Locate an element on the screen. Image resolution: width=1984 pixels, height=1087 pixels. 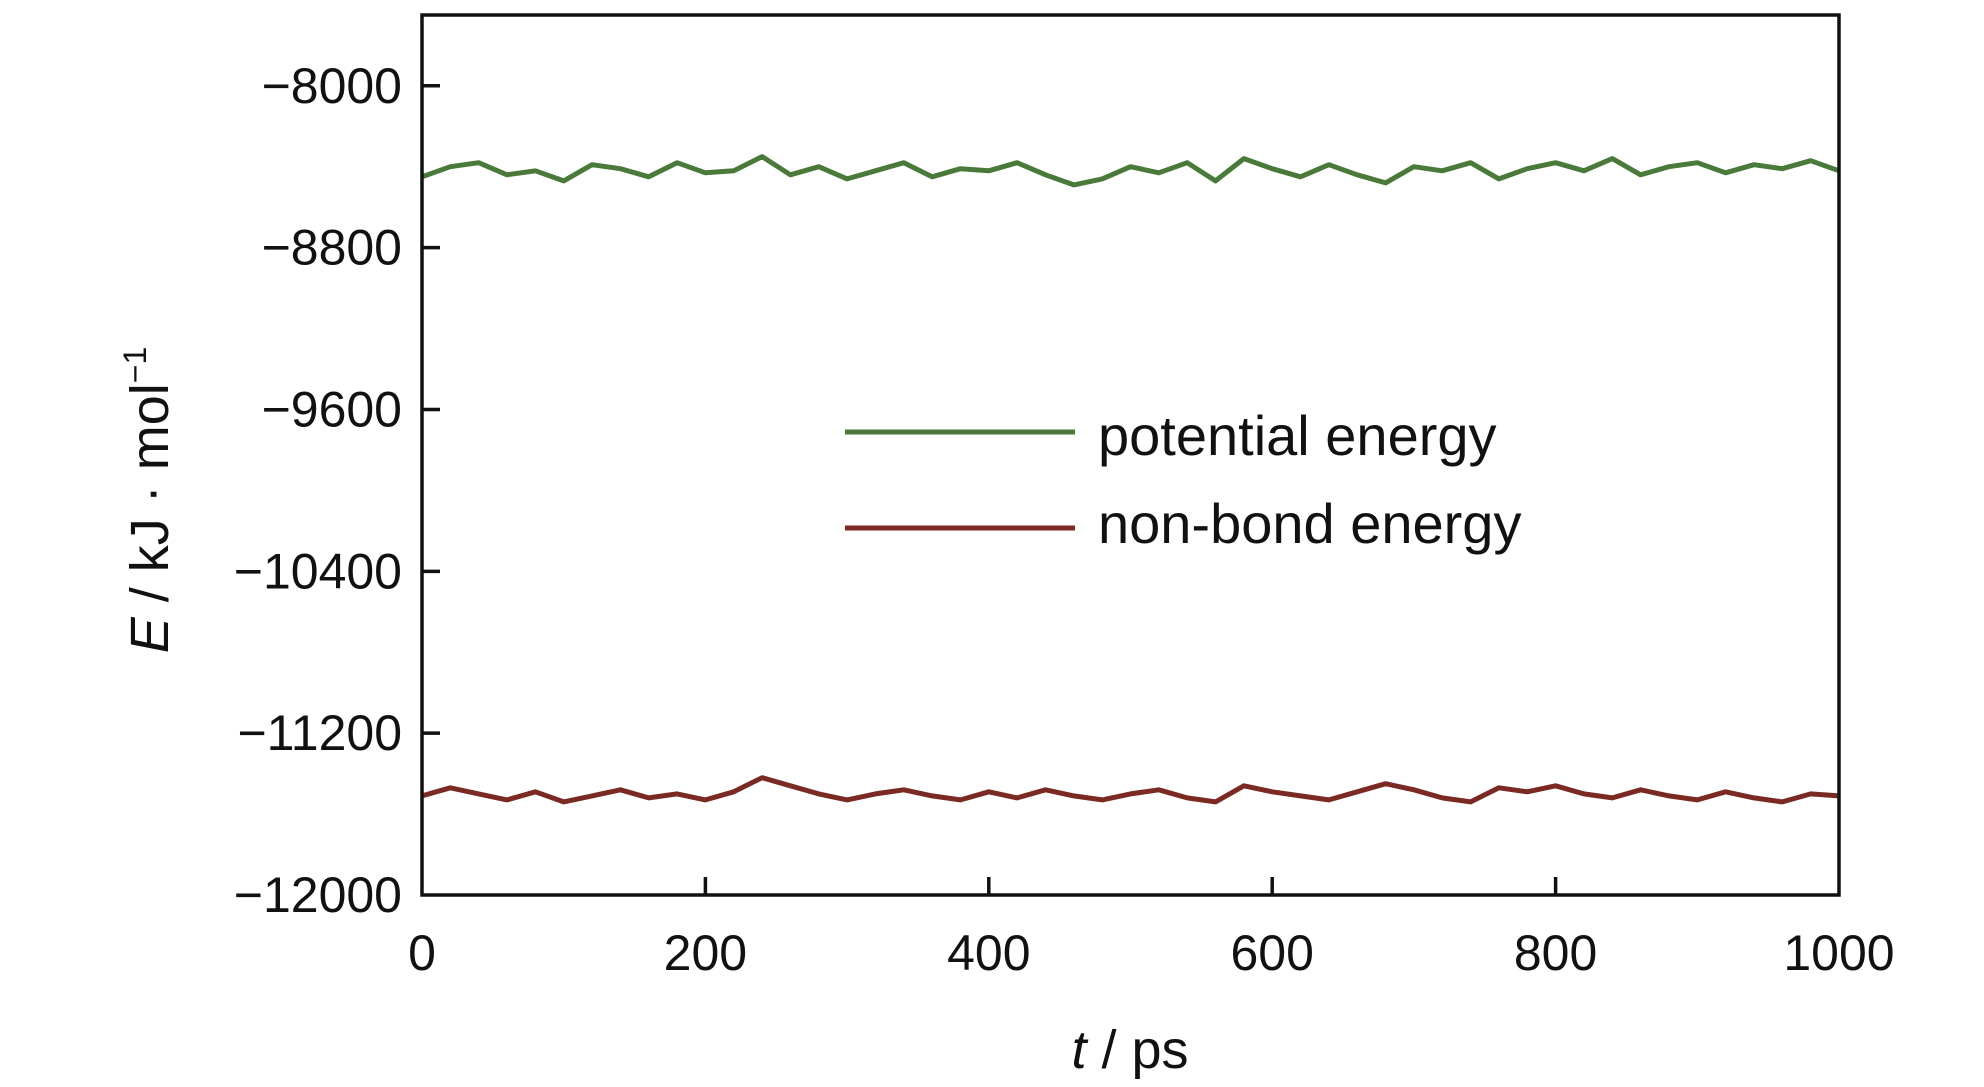
y-tick-label: −8800 is located at coordinates (332, 248).